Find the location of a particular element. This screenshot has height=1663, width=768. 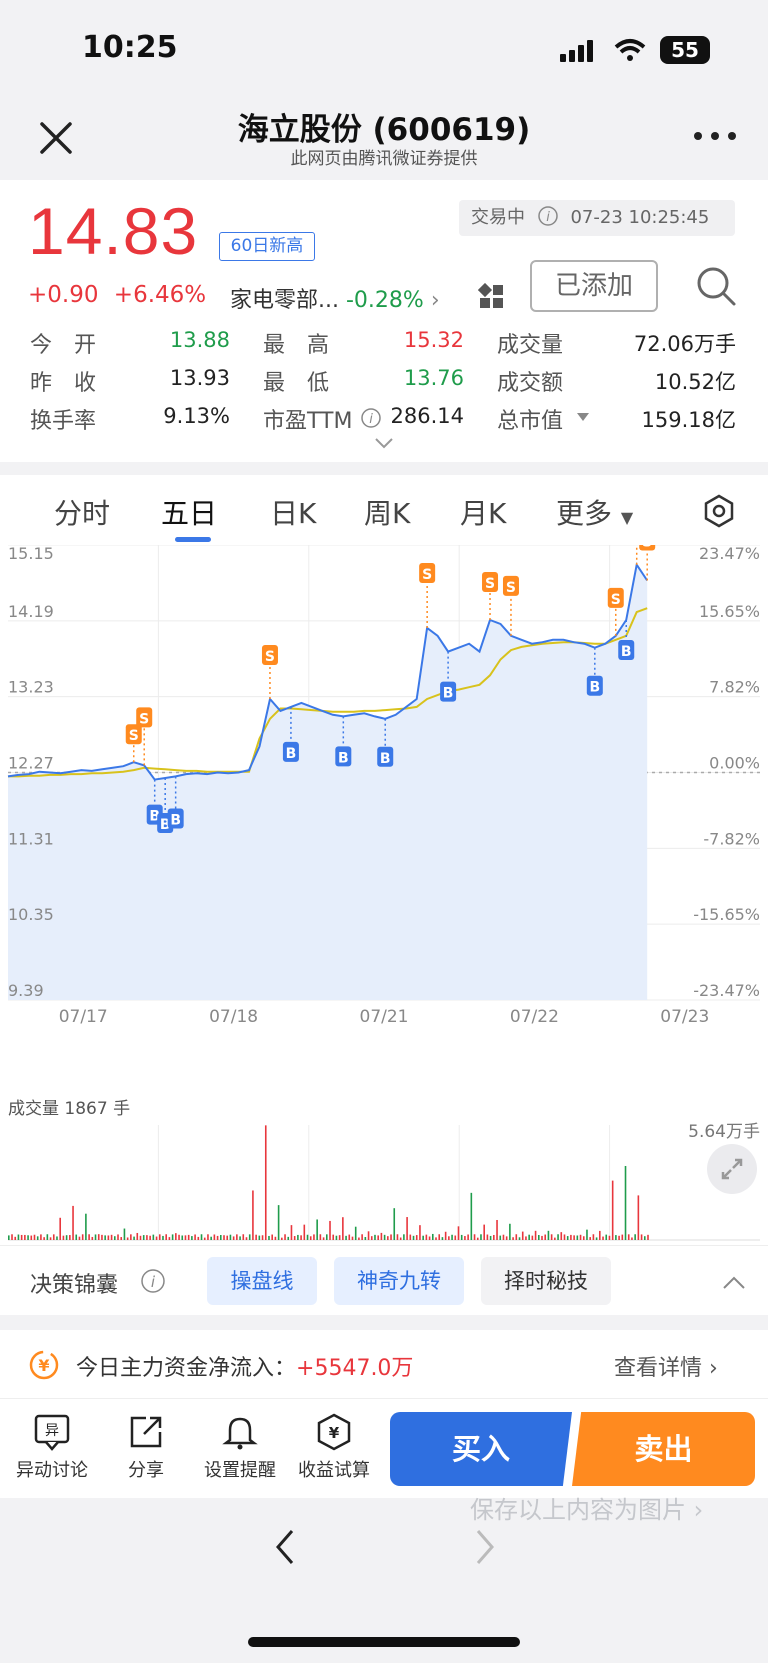

profit-calc-button: ¥ 收益试算 is located at coordinates (334, 1447).